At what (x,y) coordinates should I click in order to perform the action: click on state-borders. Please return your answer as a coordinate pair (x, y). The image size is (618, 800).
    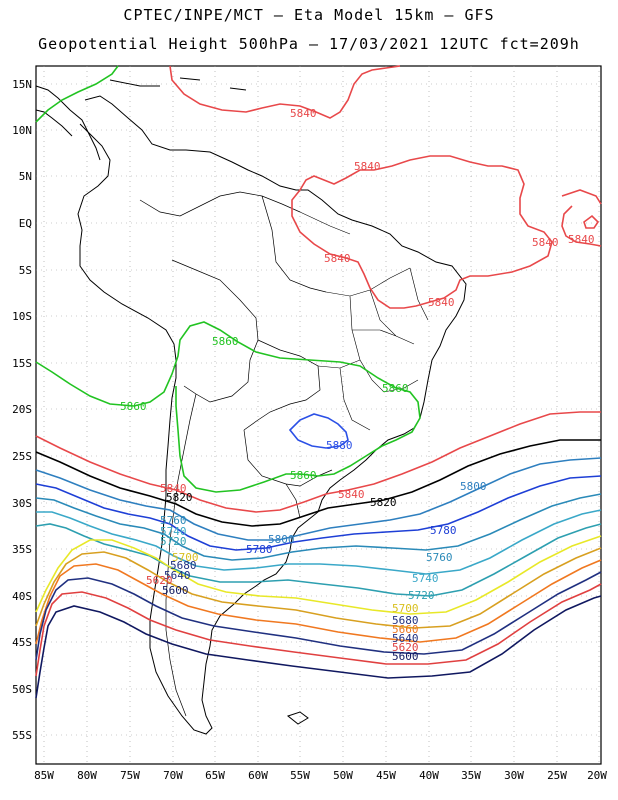
    Looking at the image, I should click on (364, 321).